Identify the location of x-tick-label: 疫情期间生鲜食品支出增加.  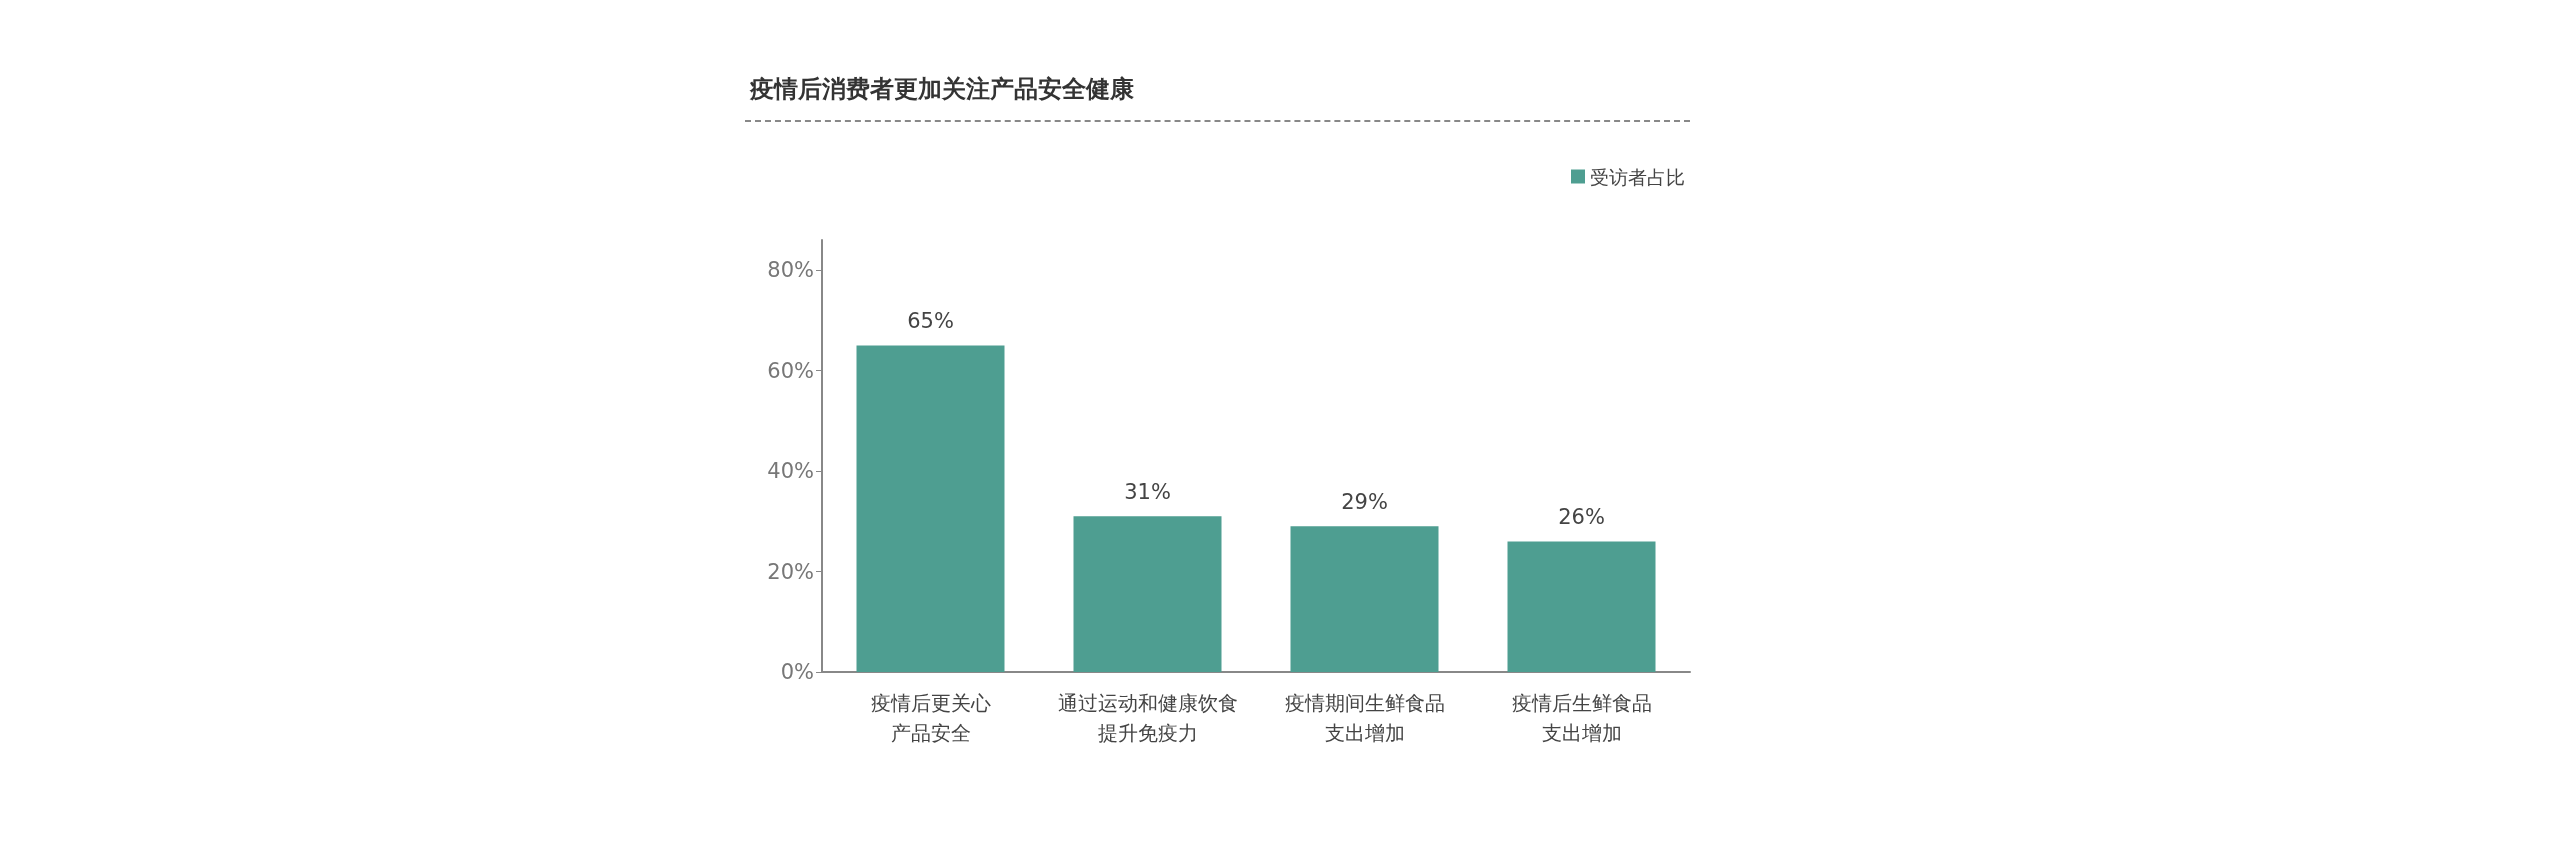
(1364, 718).